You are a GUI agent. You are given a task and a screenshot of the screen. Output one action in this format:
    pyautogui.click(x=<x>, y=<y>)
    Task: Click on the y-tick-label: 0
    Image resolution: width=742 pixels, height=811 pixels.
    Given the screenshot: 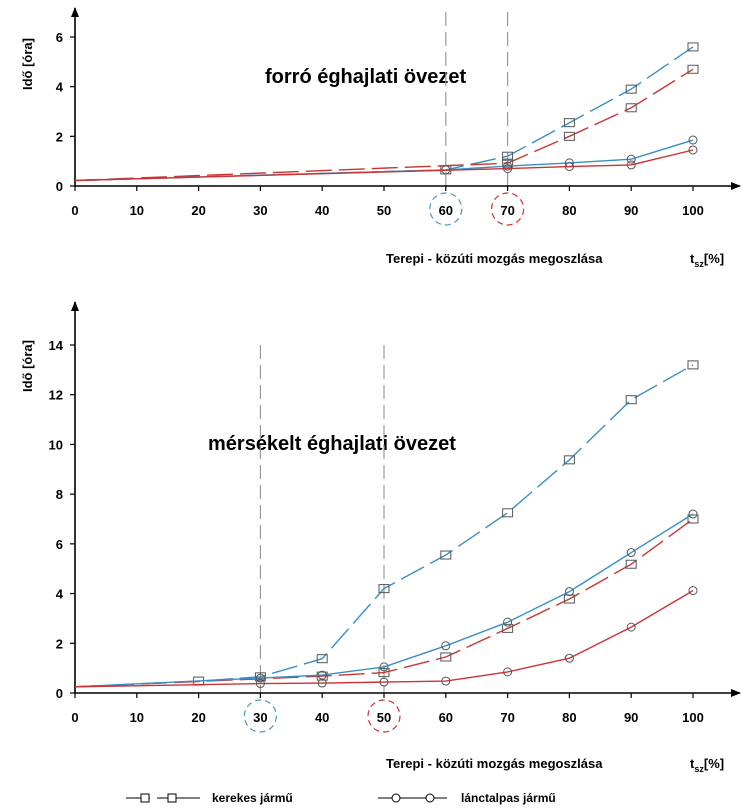 What is the action you would take?
    pyautogui.click(x=59, y=693)
    